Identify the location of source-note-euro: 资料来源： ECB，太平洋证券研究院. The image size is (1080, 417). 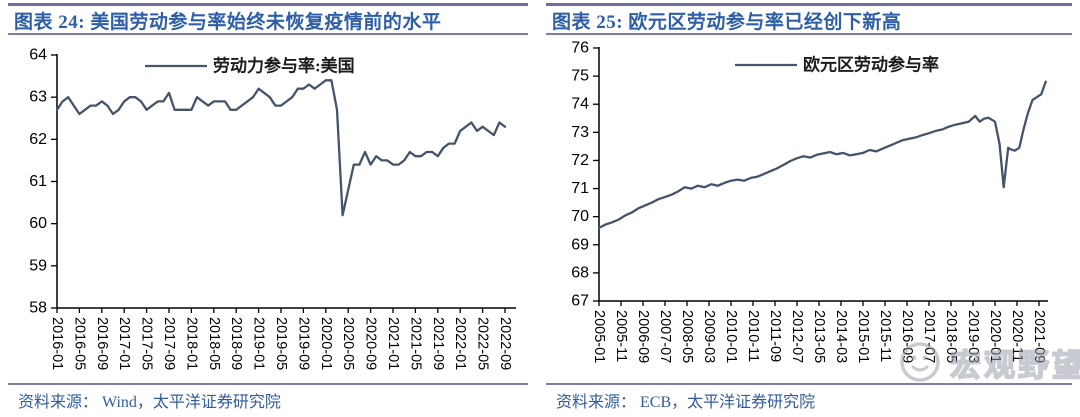
(686, 402).